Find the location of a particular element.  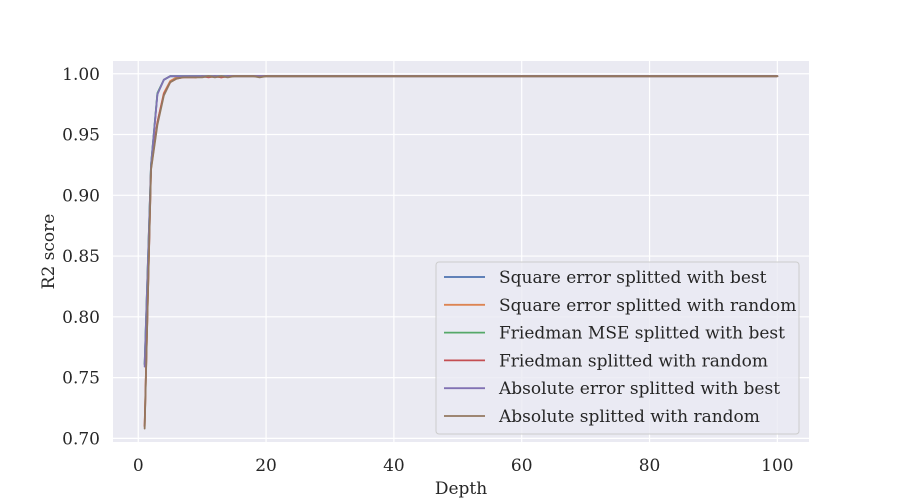

legend-entry-label: Absolute error splitted with best is located at coordinates (639, 389).